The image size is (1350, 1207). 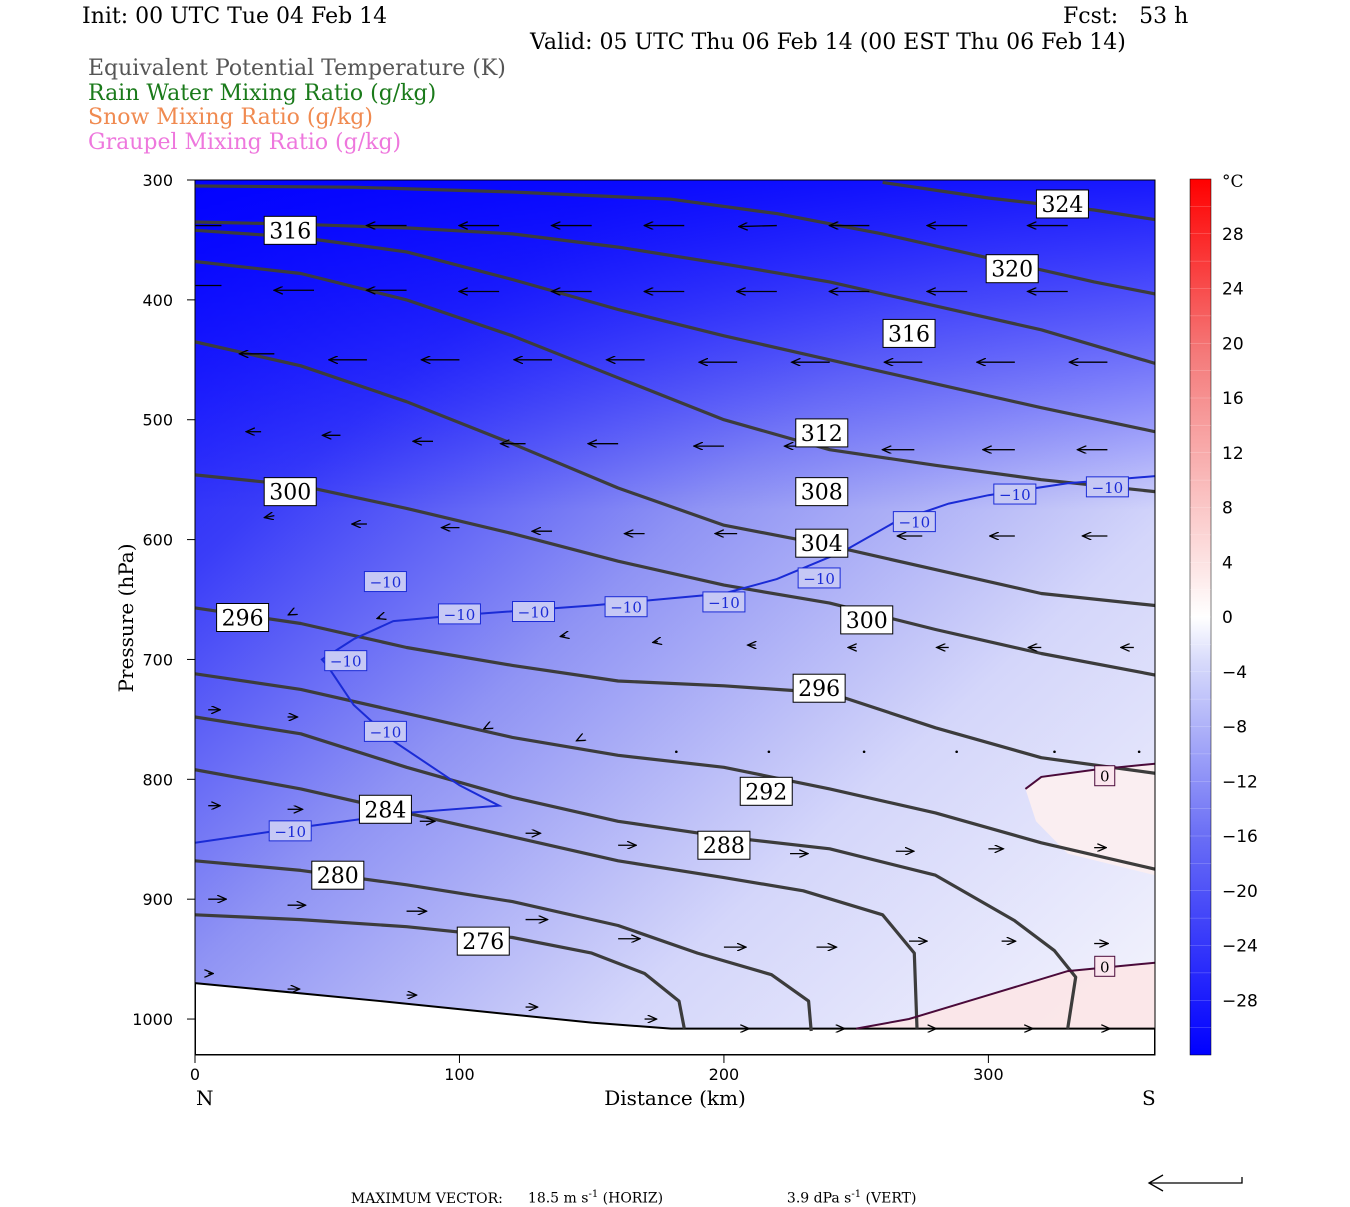 I want to click on colorbar, so click(x=1200, y=617).